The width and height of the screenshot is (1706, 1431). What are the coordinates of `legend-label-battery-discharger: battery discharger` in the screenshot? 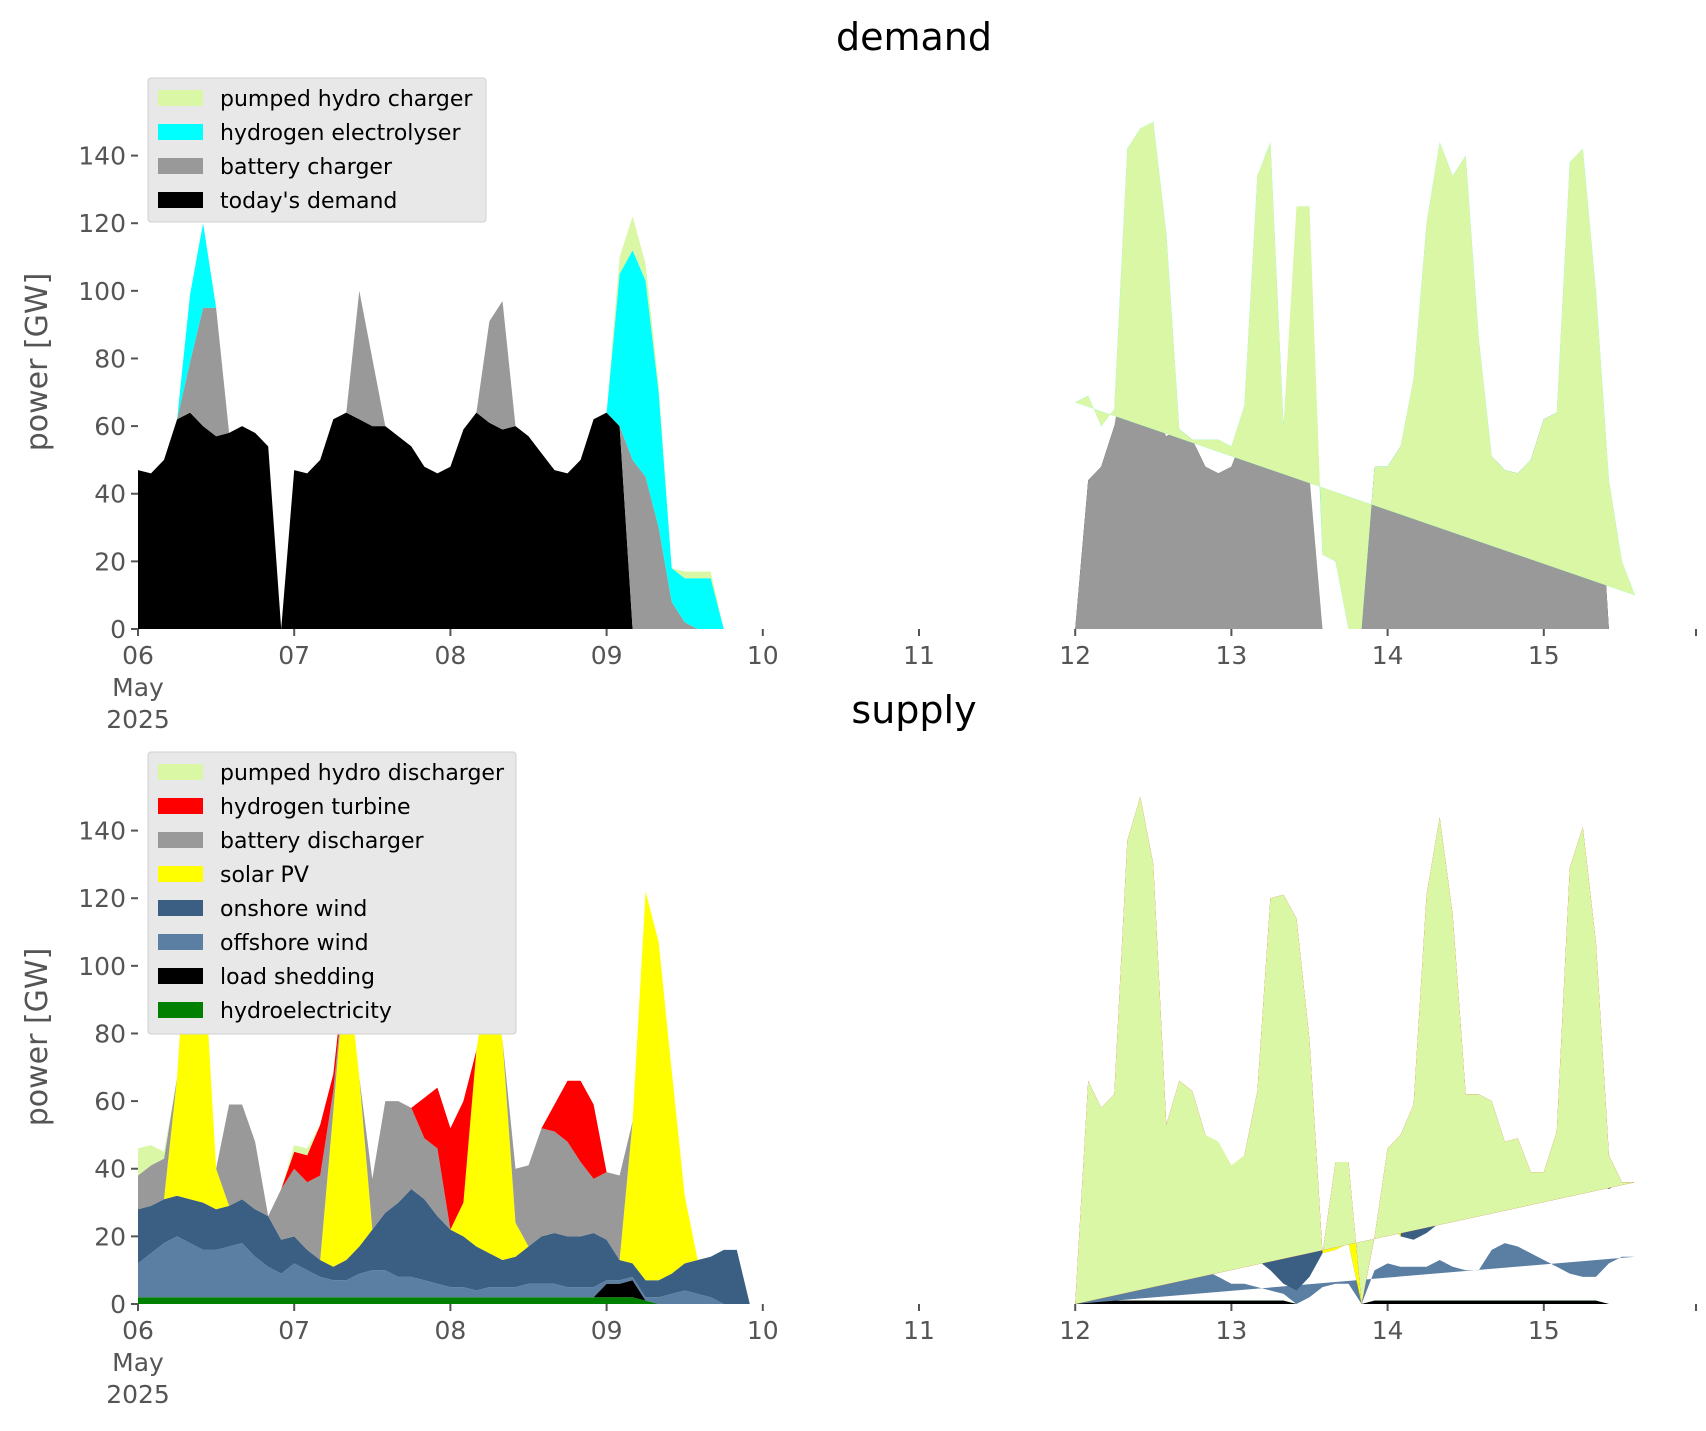 It's located at (322, 841).